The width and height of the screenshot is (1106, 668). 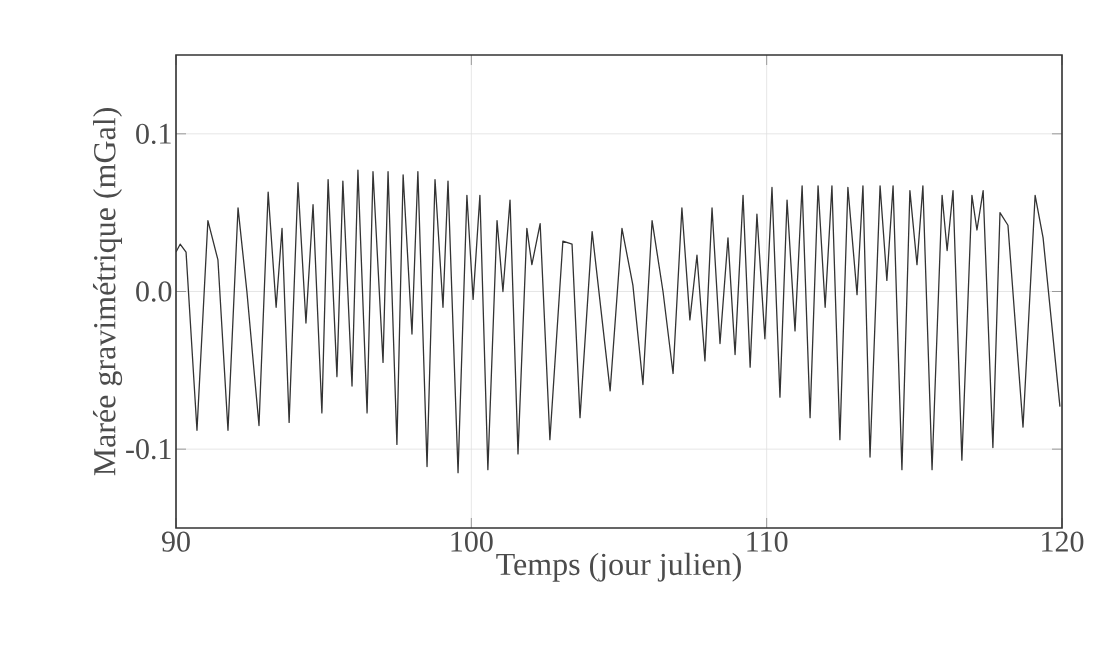 I want to click on x-tick-label: 120, so click(x=1063, y=541).